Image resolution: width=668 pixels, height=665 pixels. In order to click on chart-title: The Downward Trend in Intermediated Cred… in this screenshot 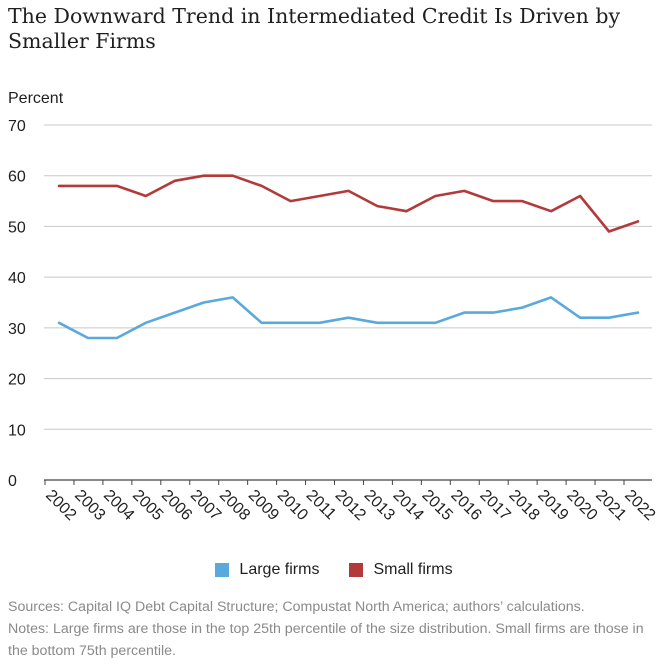, I will do `click(314, 28)`.